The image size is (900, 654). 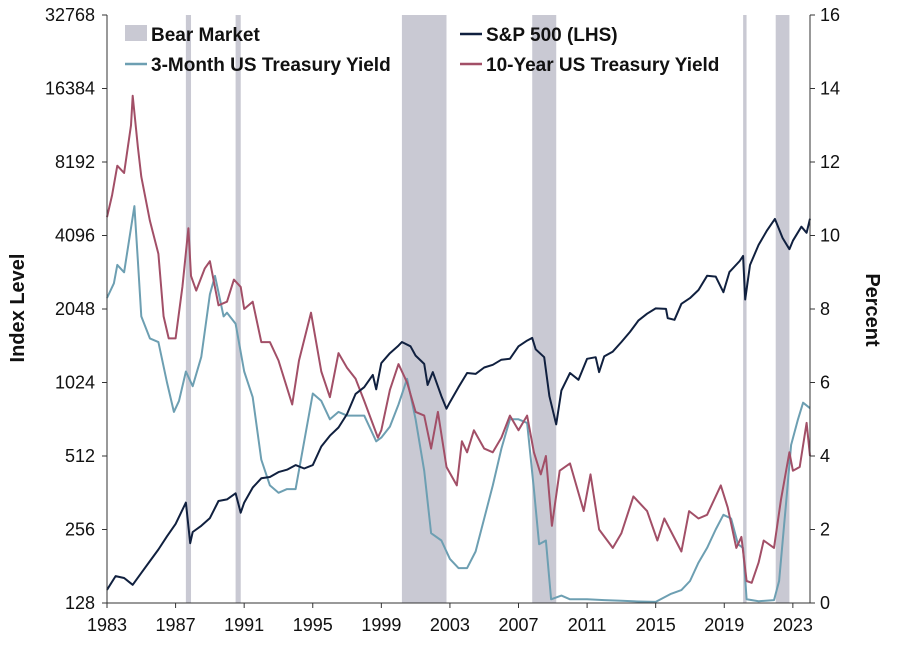 I want to click on right-axis-ticks: 0 2 4 6 8 10 12 14 16, so click(x=825, y=309).